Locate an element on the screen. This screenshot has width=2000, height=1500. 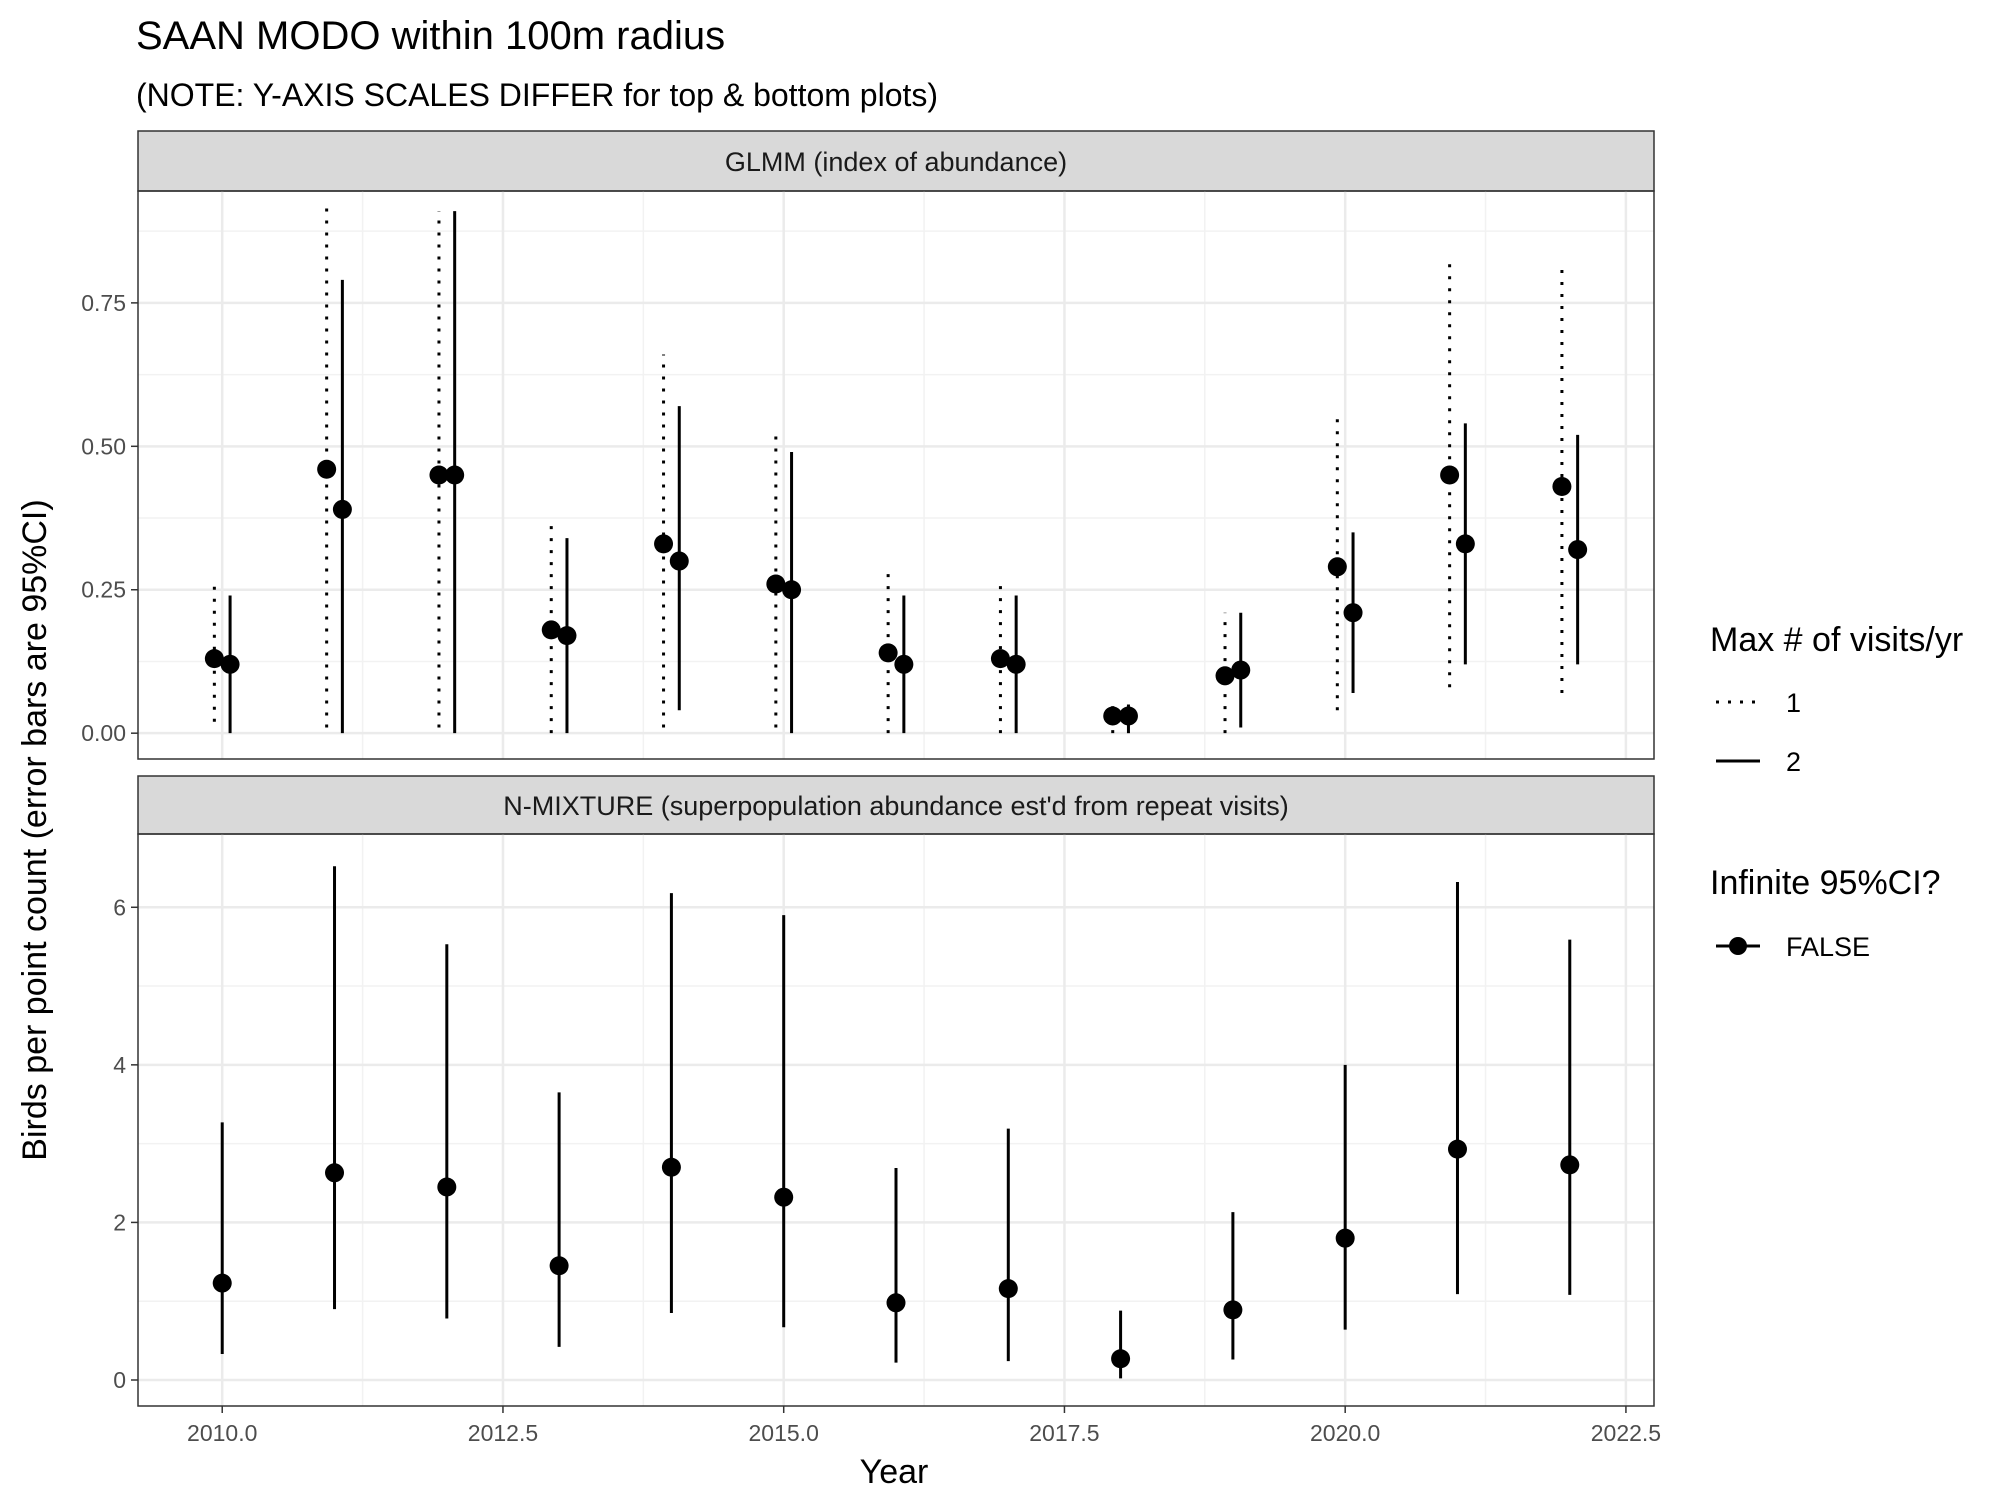
bottom-y-tick-label: 6 is located at coordinates (119, 907).